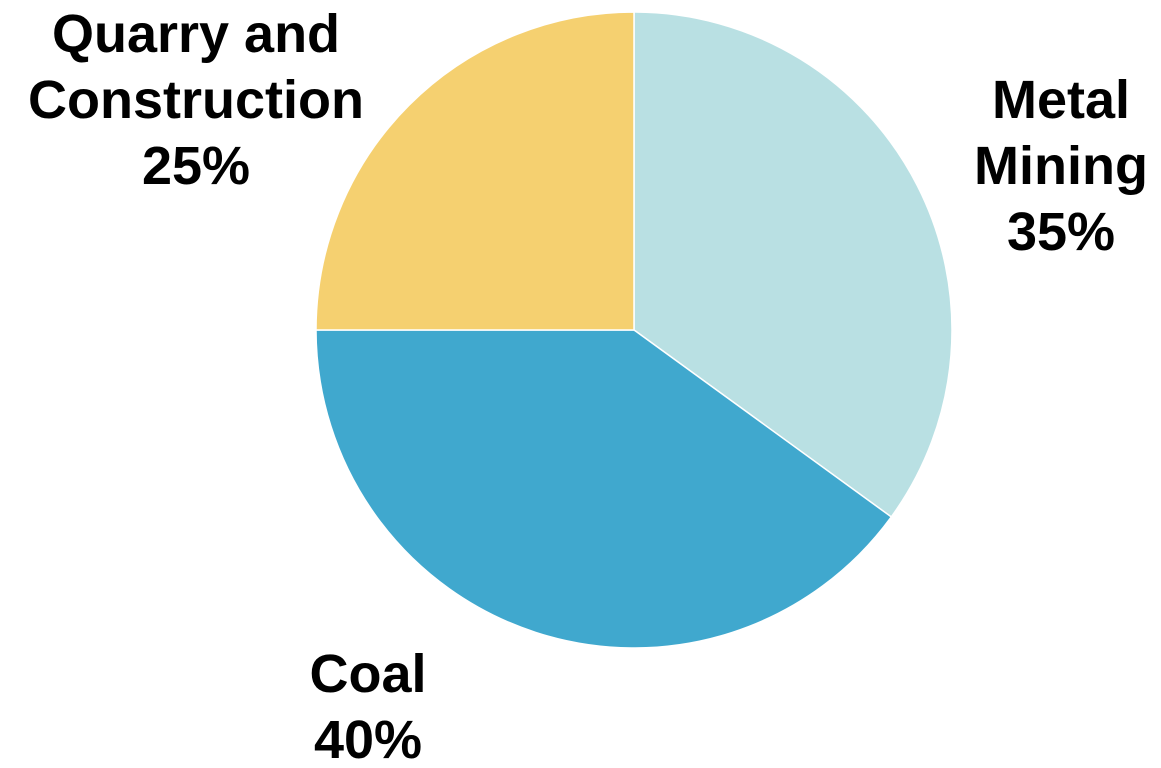  I want to click on pie-slice-quarry-and-construction, so click(475, 171).